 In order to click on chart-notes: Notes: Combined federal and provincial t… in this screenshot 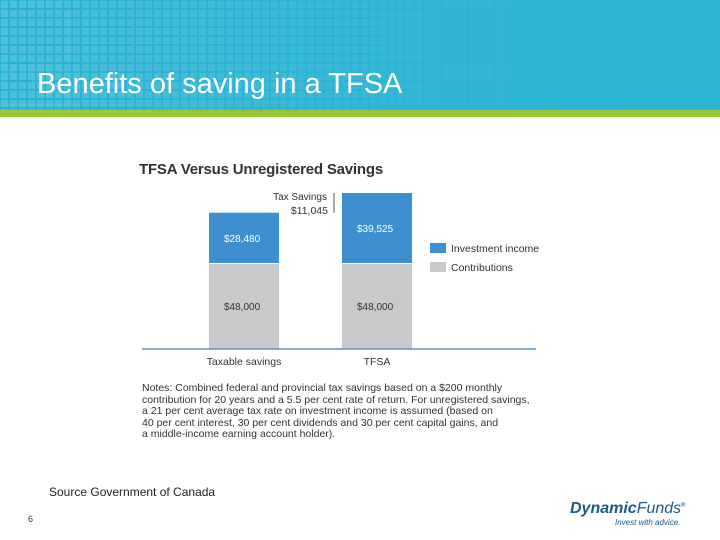, I will do `click(342, 411)`.